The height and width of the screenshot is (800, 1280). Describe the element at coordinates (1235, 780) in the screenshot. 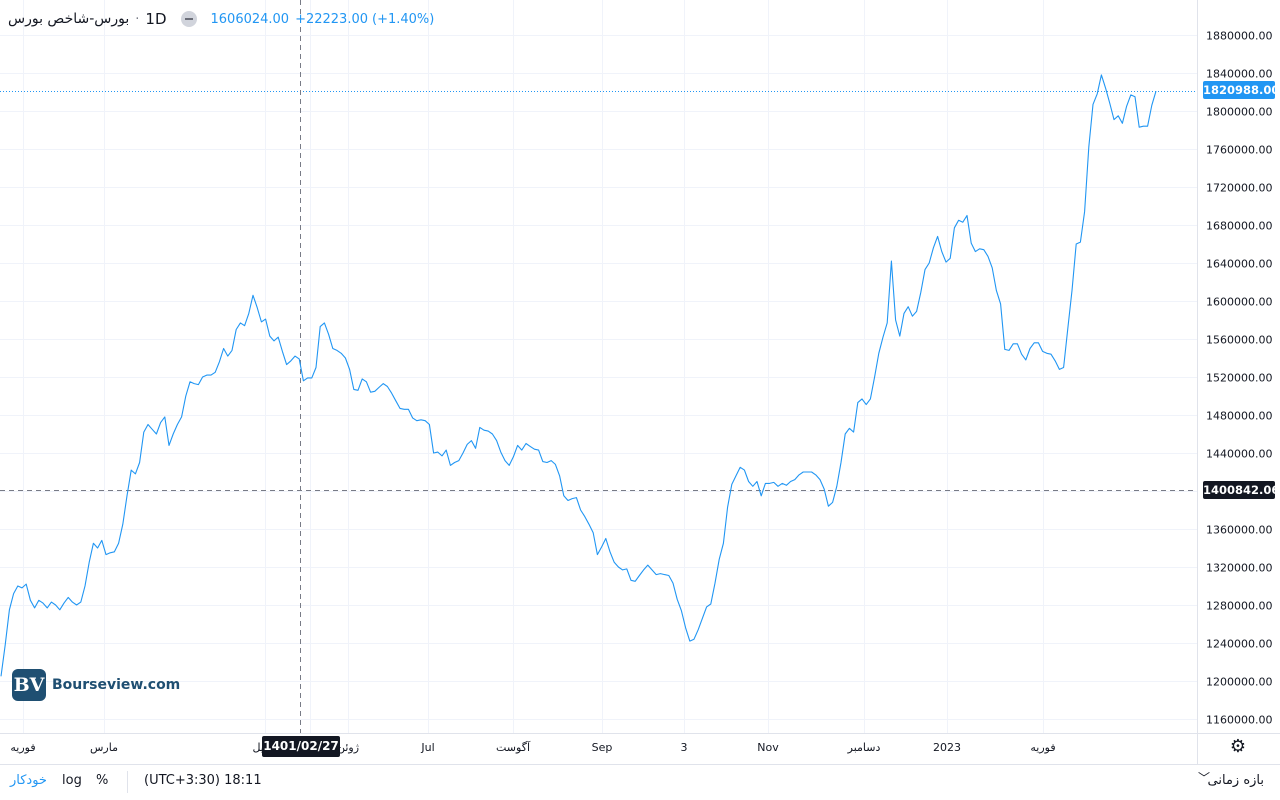

I see `time-range-button: بازه زمانی` at that location.